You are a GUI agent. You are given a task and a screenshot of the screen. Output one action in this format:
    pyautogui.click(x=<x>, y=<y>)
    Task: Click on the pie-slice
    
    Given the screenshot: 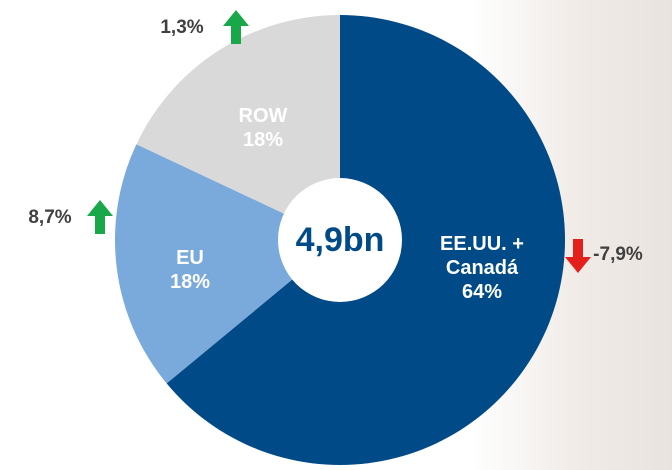 What is the action you would take?
    pyautogui.click(x=238, y=127)
    